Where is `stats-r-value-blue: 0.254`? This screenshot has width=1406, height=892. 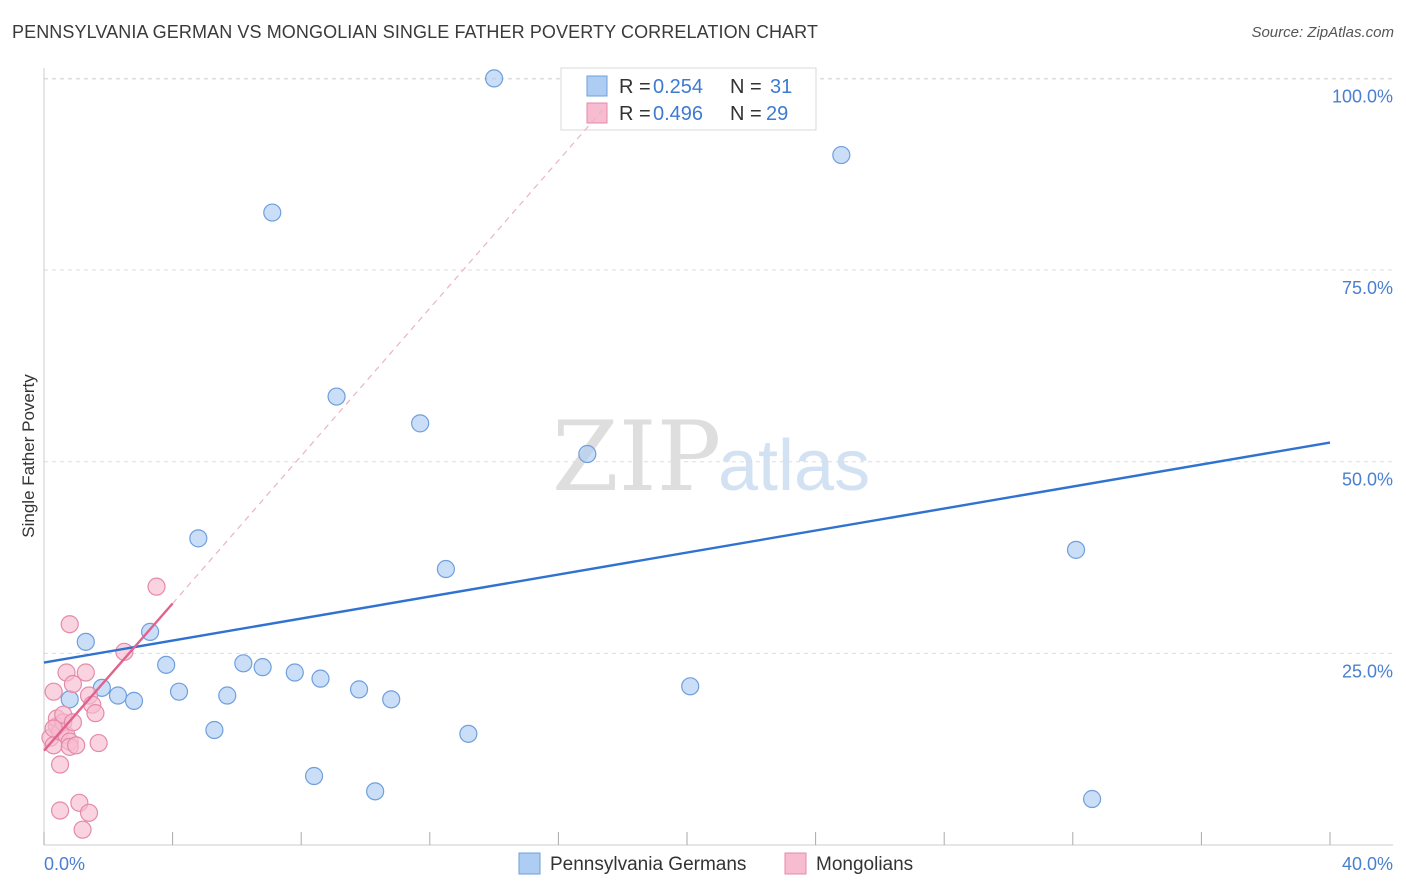 stats-r-value-blue: 0.254 is located at coordinates (678, 87).